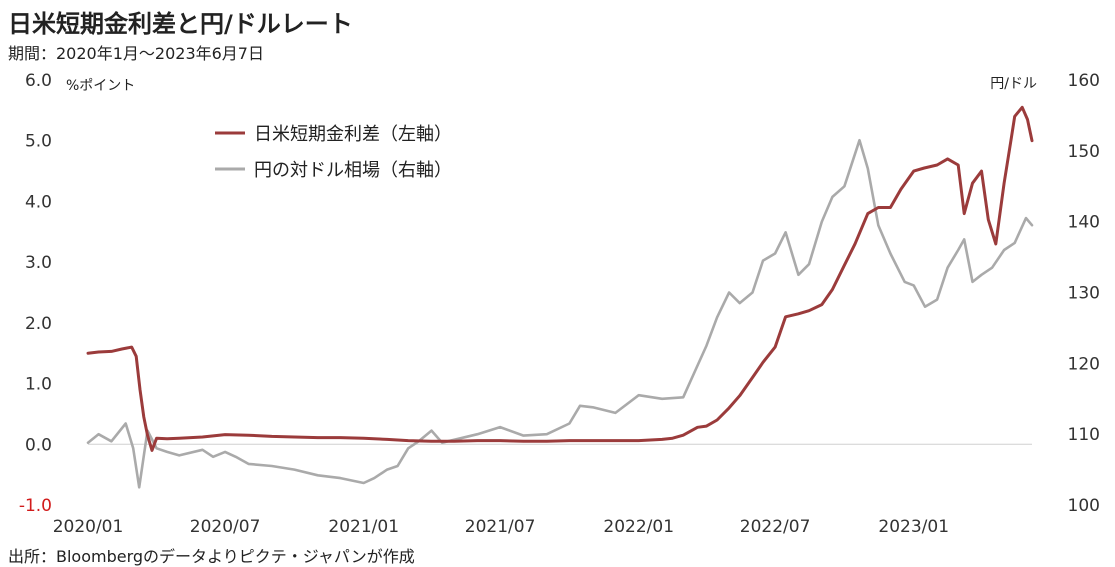  What do you see at coordinates (88, 527) in the screenshot?
I see `x-tick-label: 2020/01` at bounding box center [88, 527].